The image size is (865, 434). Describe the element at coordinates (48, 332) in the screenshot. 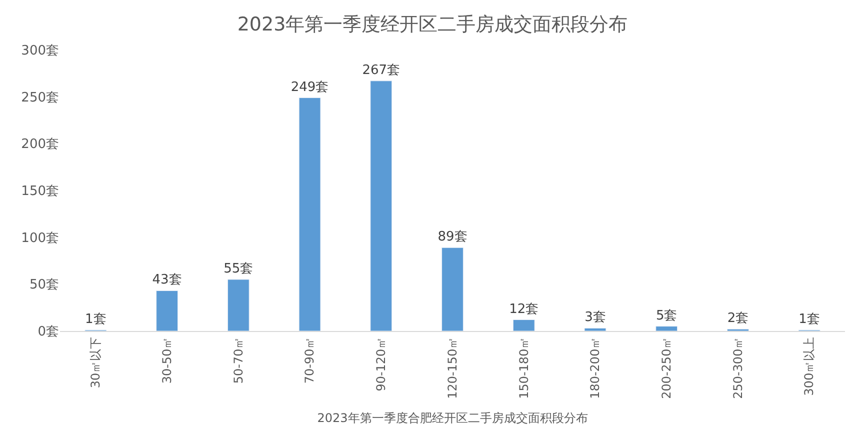

I see `y-tick-label: 0套` at that location.